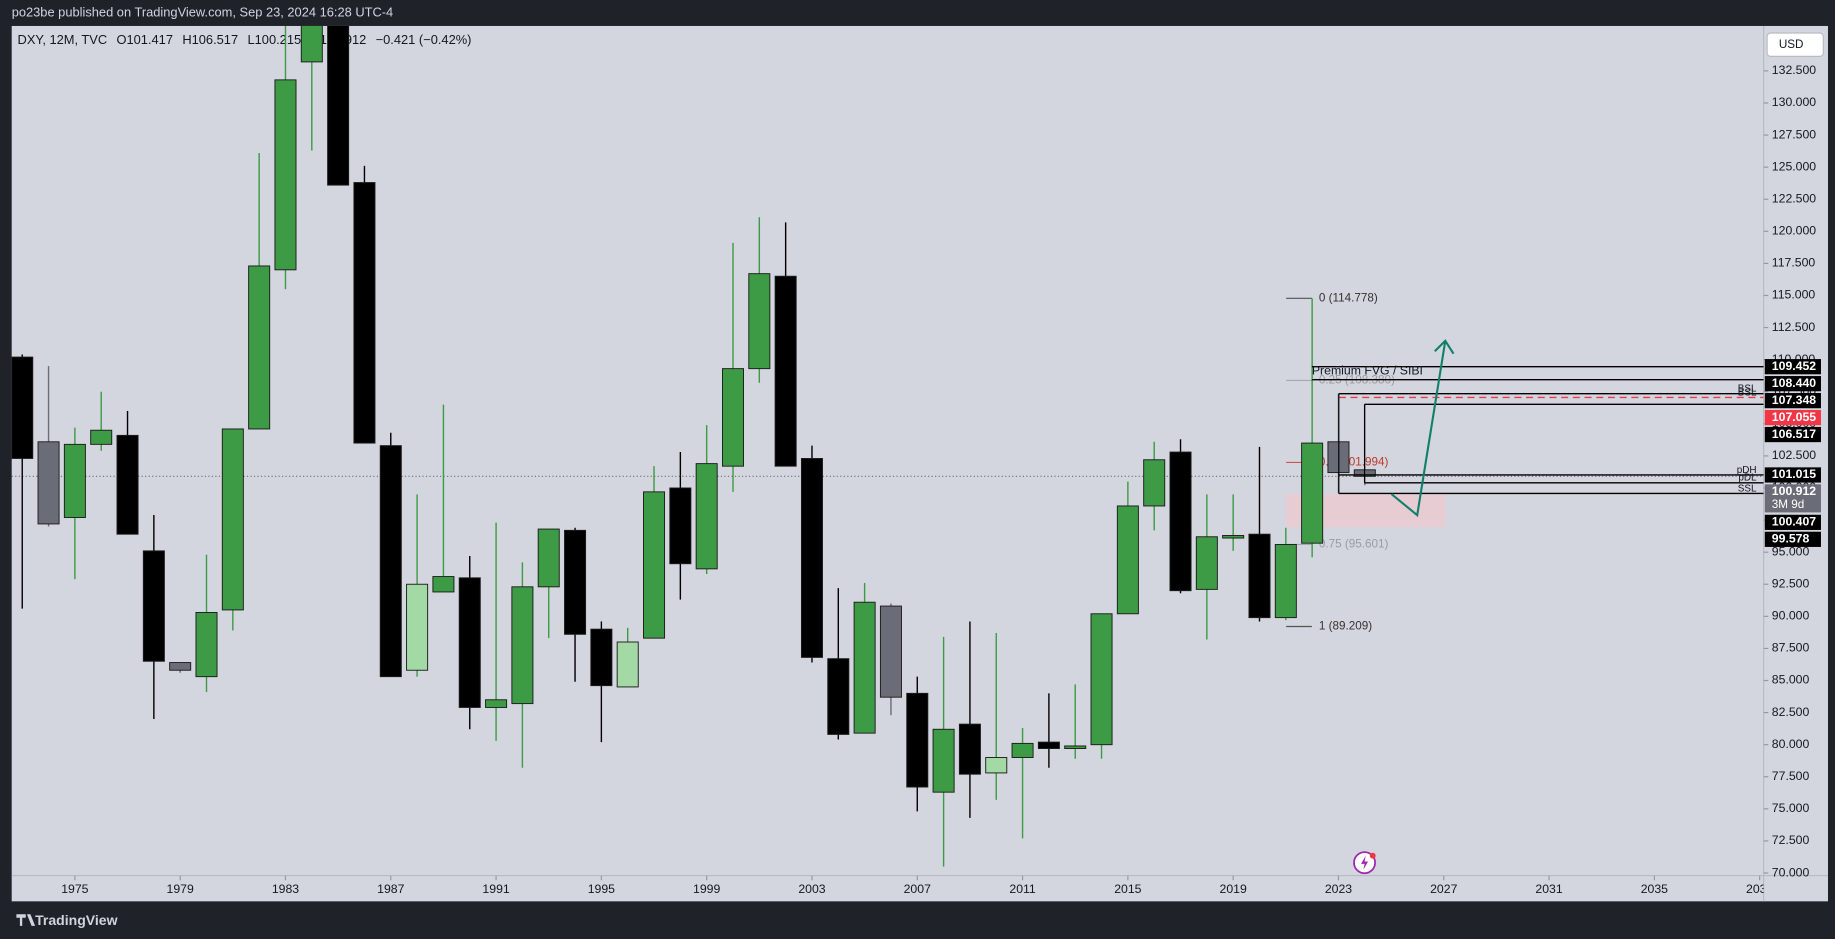 Image resolution: width=1835 pixels, height=939 pixels. What do you see at coordinates (144, 40) in the screenshot?
I see `legend-item: O101.417` at bounding box center [144, 40].